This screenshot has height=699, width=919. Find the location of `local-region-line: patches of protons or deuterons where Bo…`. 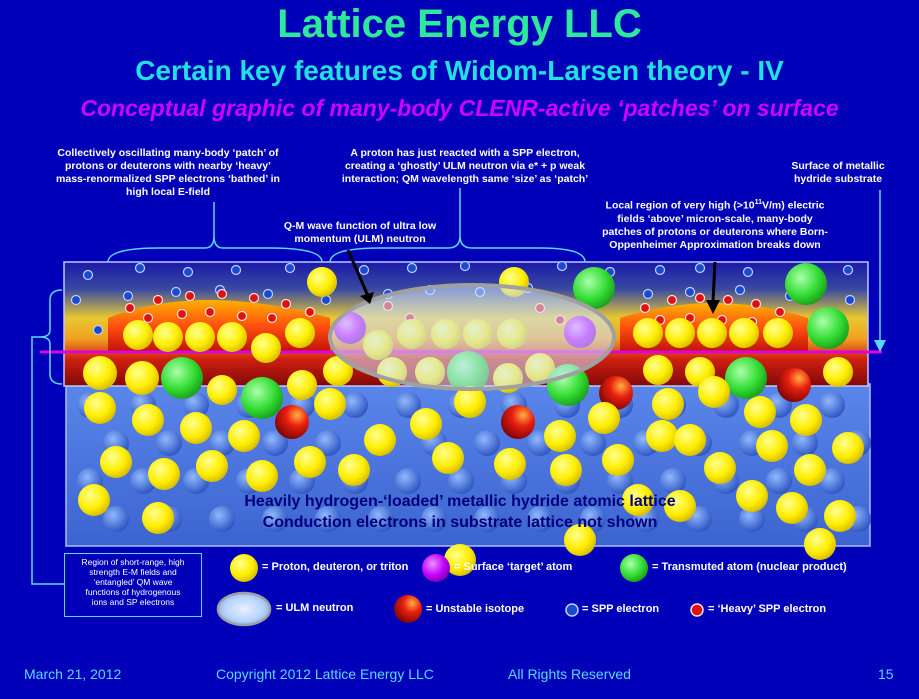

local-region-line: patches of protons or deuterons where Bo… is located at coordinates (715, 231).